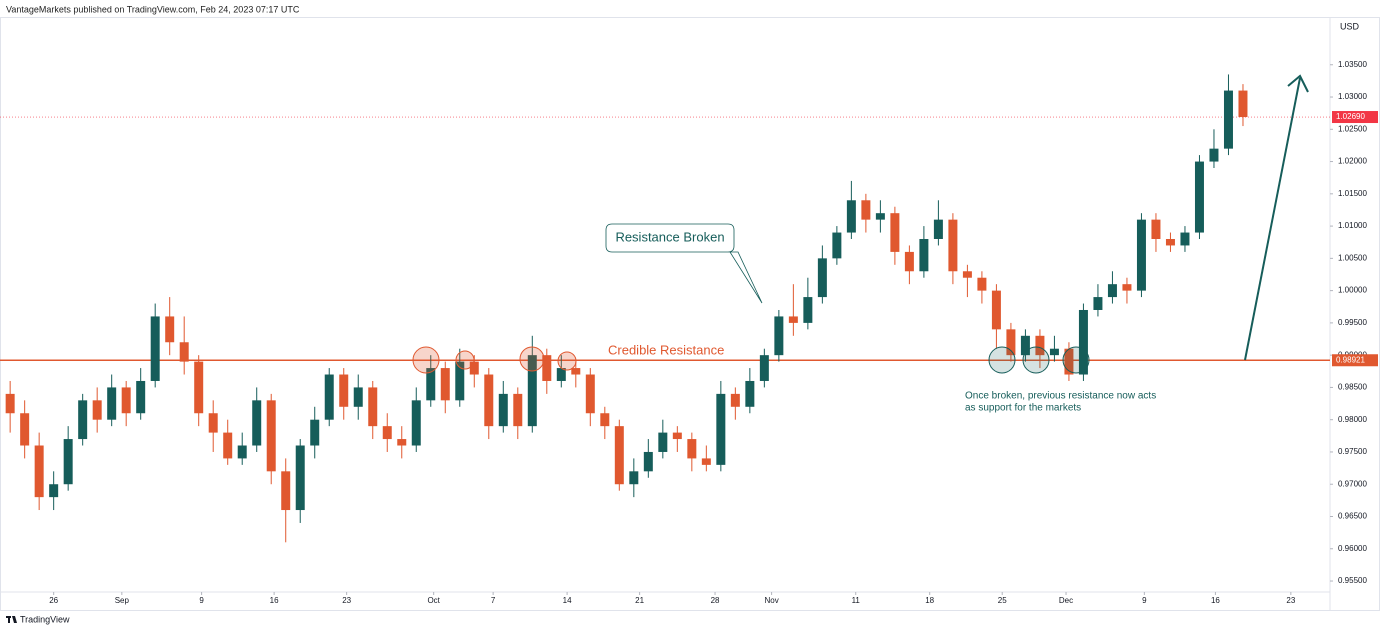 This screenshot has height=633, width=1380. Describe the element at coordinates (45, 619) in the screenshot. I see `footer-brand: TradingView` at that location.